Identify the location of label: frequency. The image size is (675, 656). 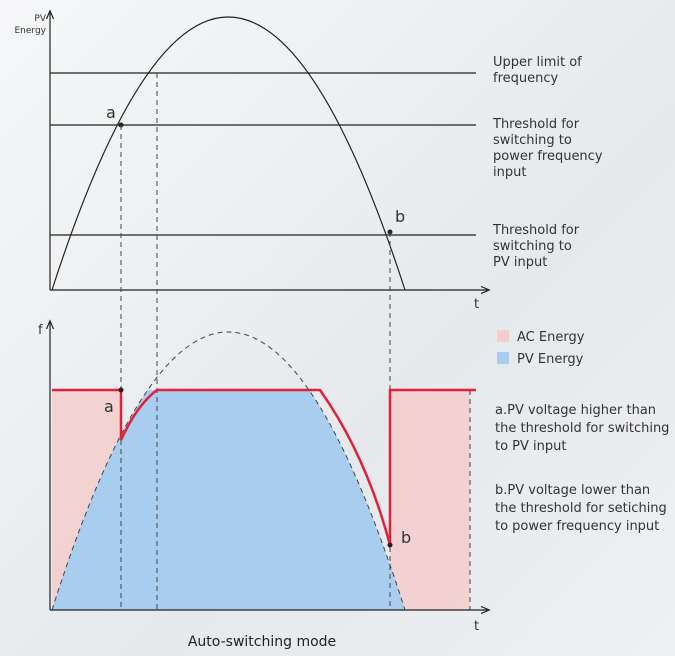
(526, 78).